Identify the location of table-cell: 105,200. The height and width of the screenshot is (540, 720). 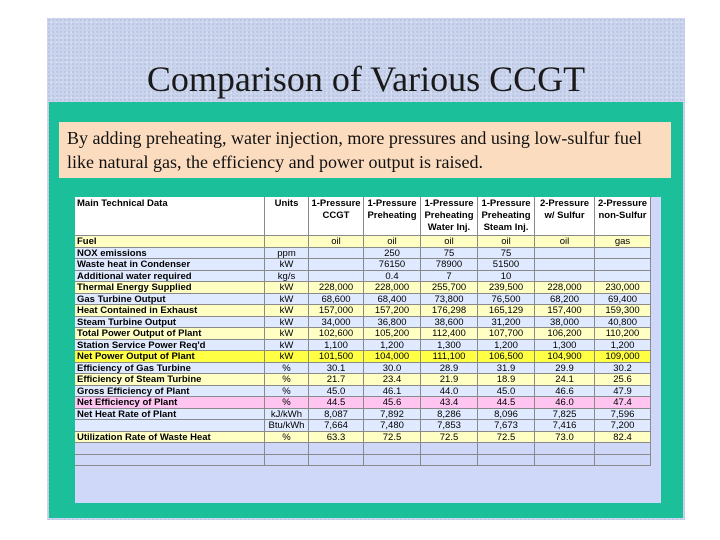
(392, 334).